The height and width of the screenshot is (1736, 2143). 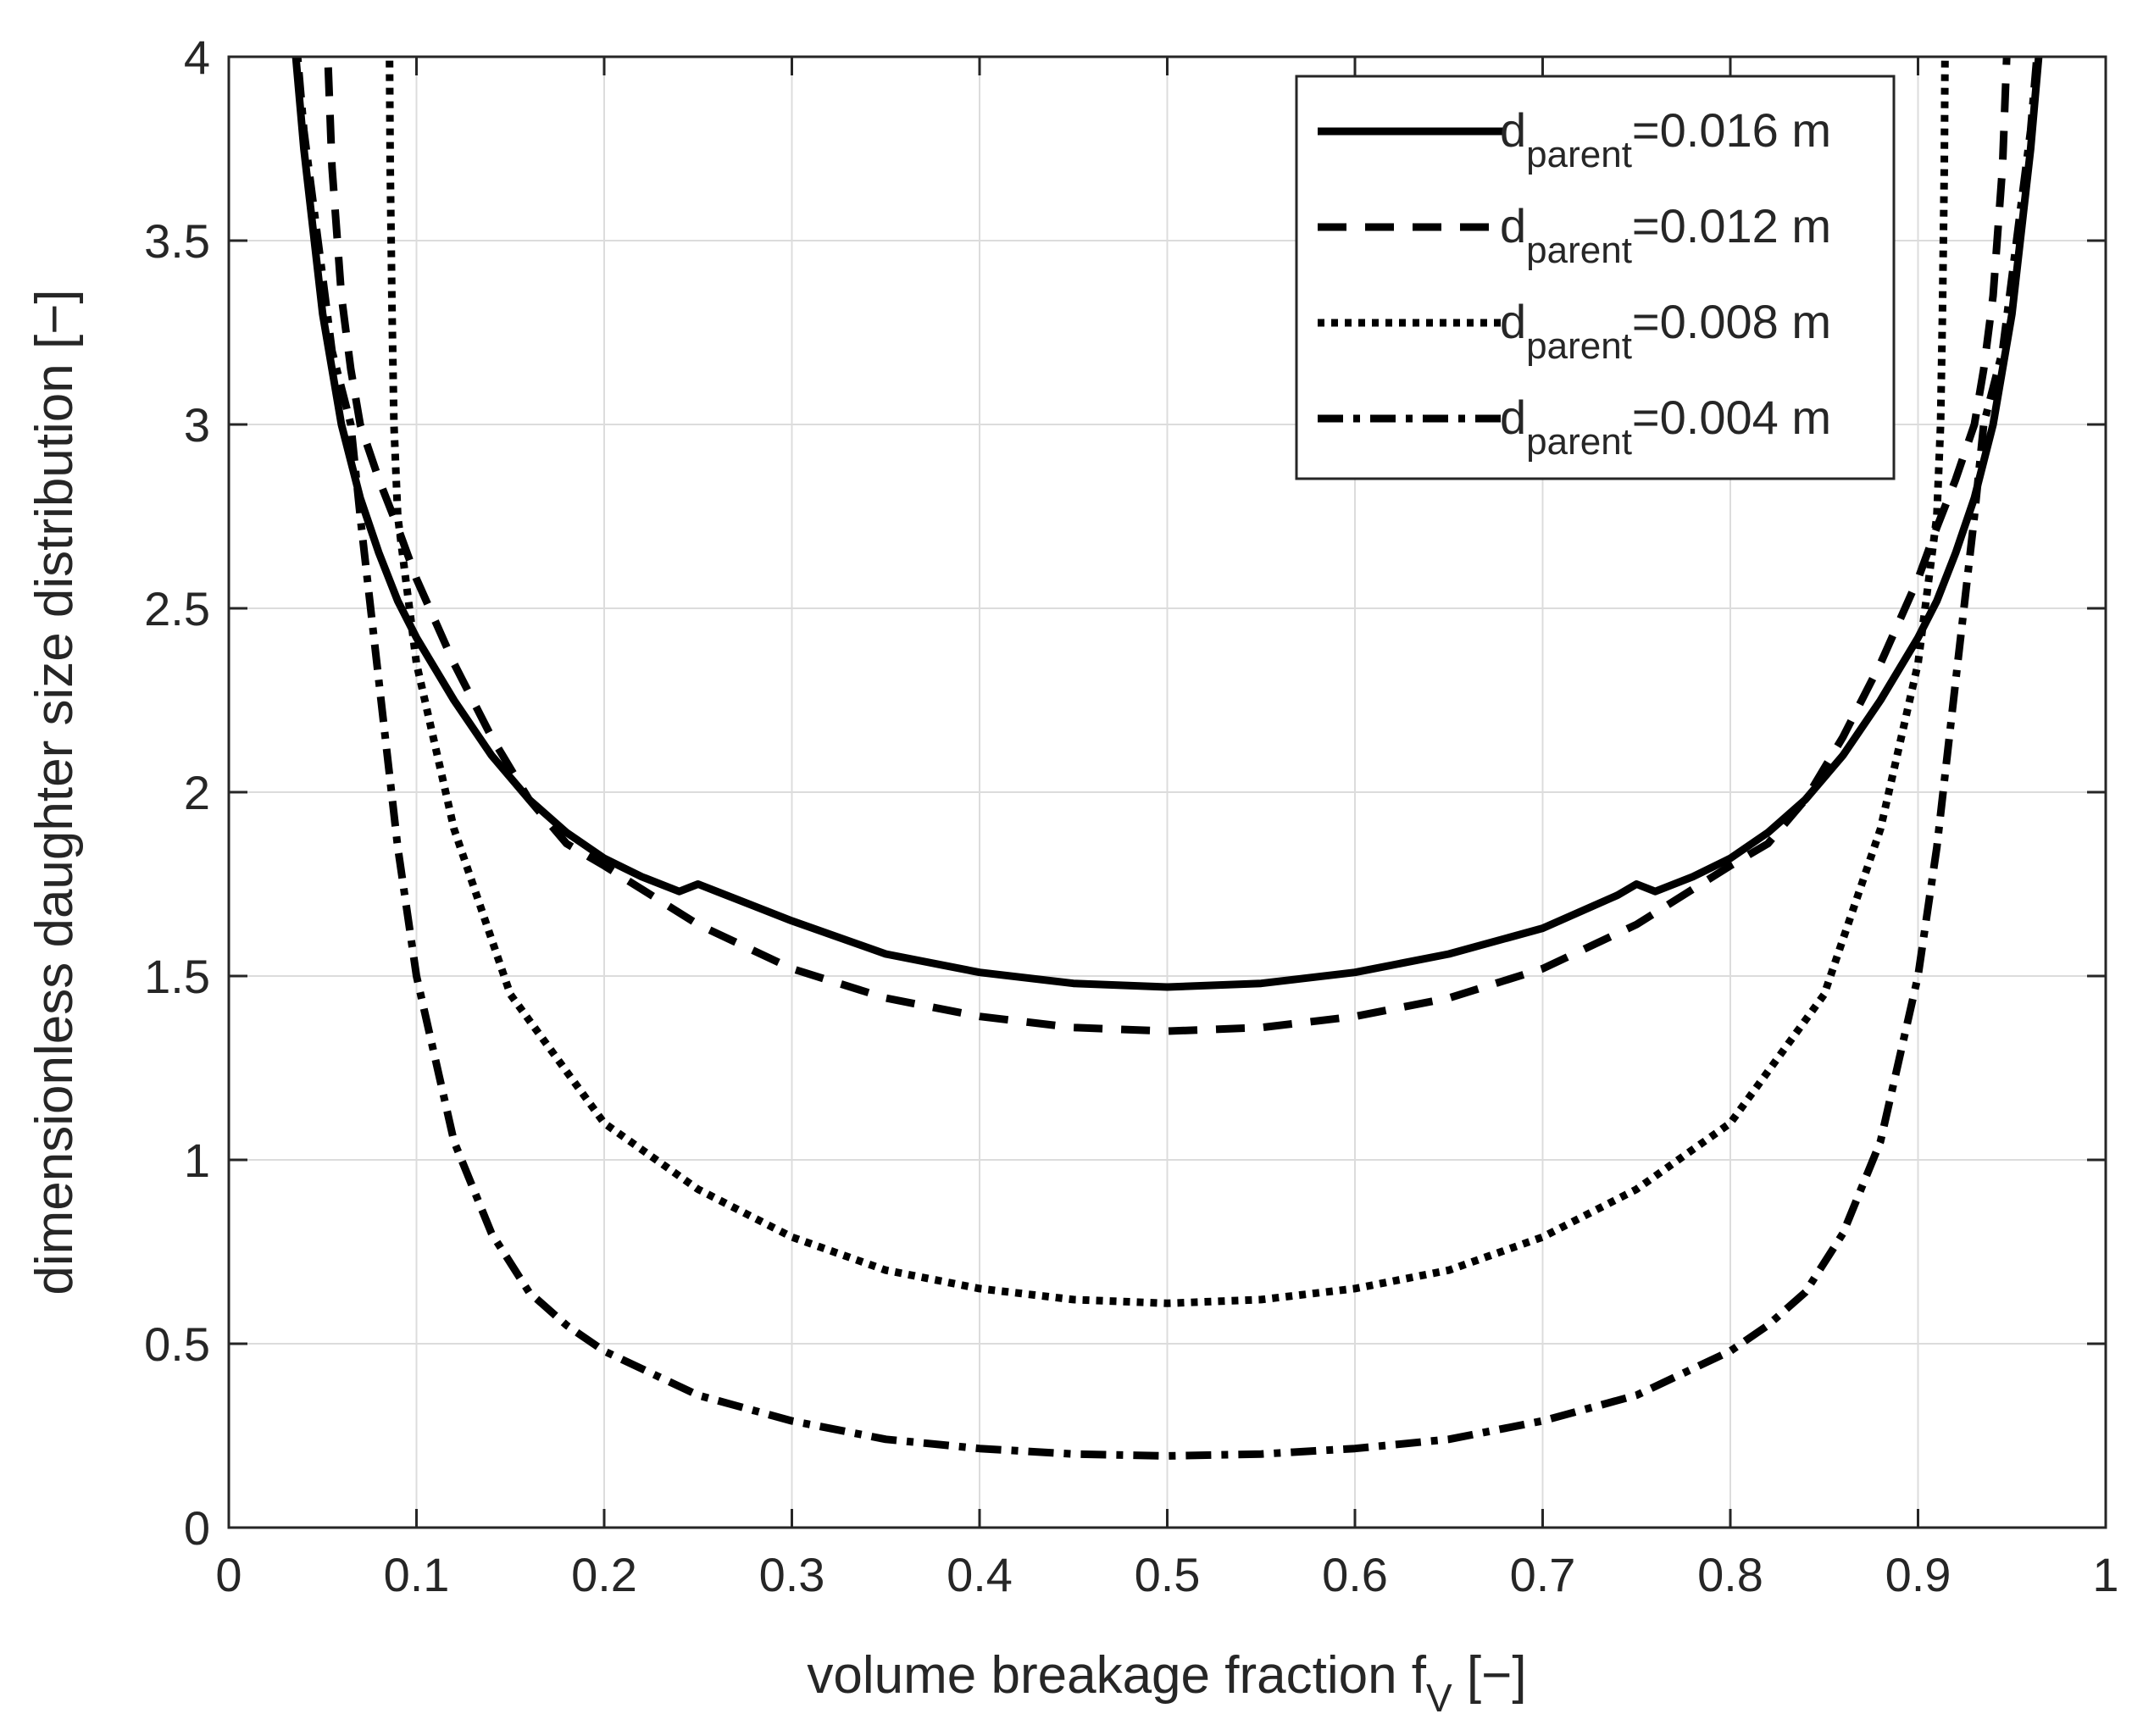 What do you see at coordinates (197, 1528) in the screenshot?
I see `y-tick-label: 0` at bounding box center [197, 1528].